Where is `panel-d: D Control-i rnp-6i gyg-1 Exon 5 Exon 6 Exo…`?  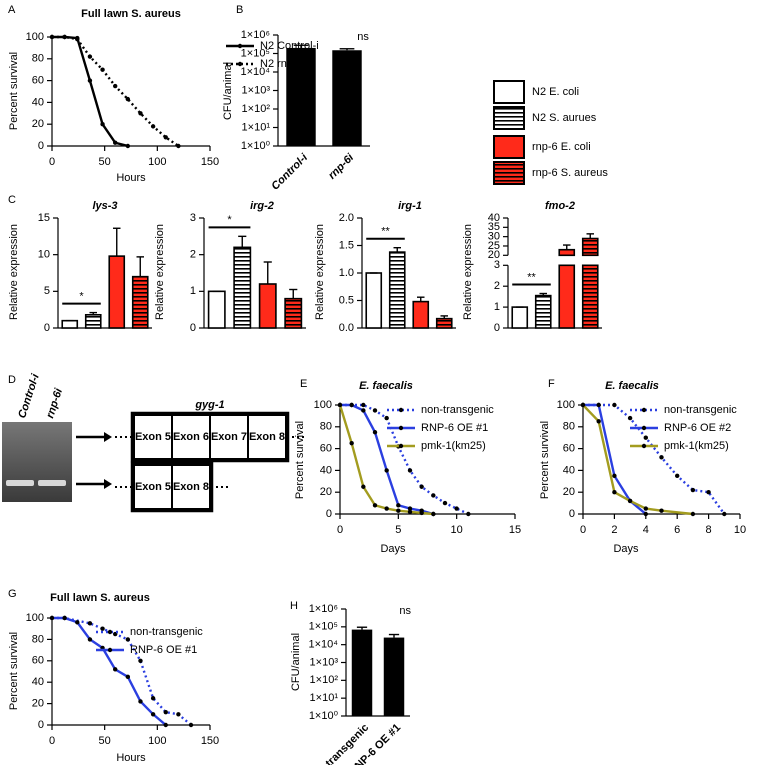
panel-d: D Control-i rnp-6i gyg-1 Exon 5 Exon 6 Exo… is located at coordinates (153, 442).